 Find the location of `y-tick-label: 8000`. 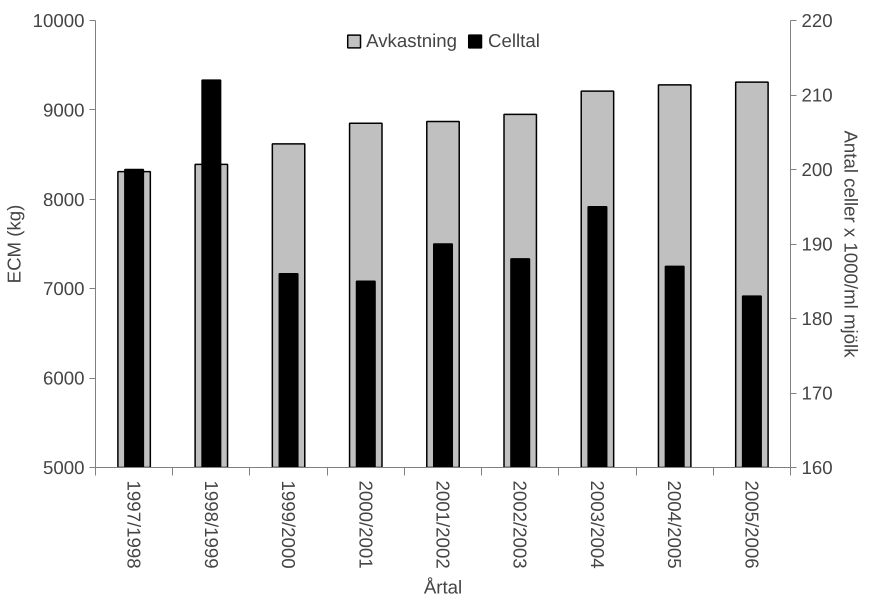

y-tick-label: 8000 is located at coordinates (63, 199).